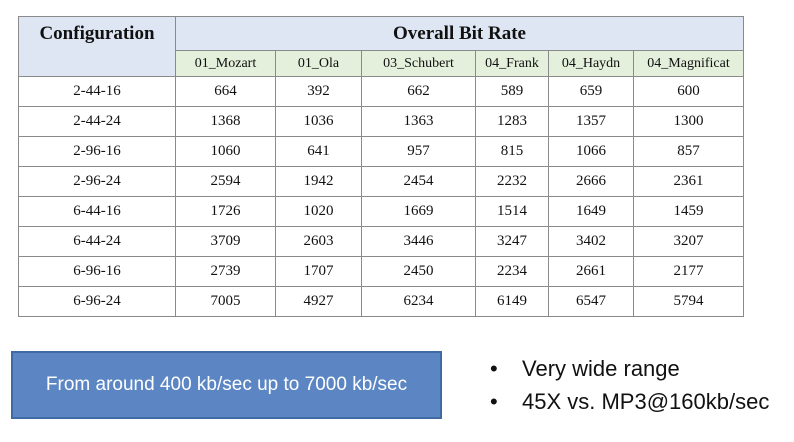 This screenshot has height=442, width=794. What do you see at coordinates (318, 151) in the screenshot?
I see `value-cell: 641` at bounding box center [318, 151].